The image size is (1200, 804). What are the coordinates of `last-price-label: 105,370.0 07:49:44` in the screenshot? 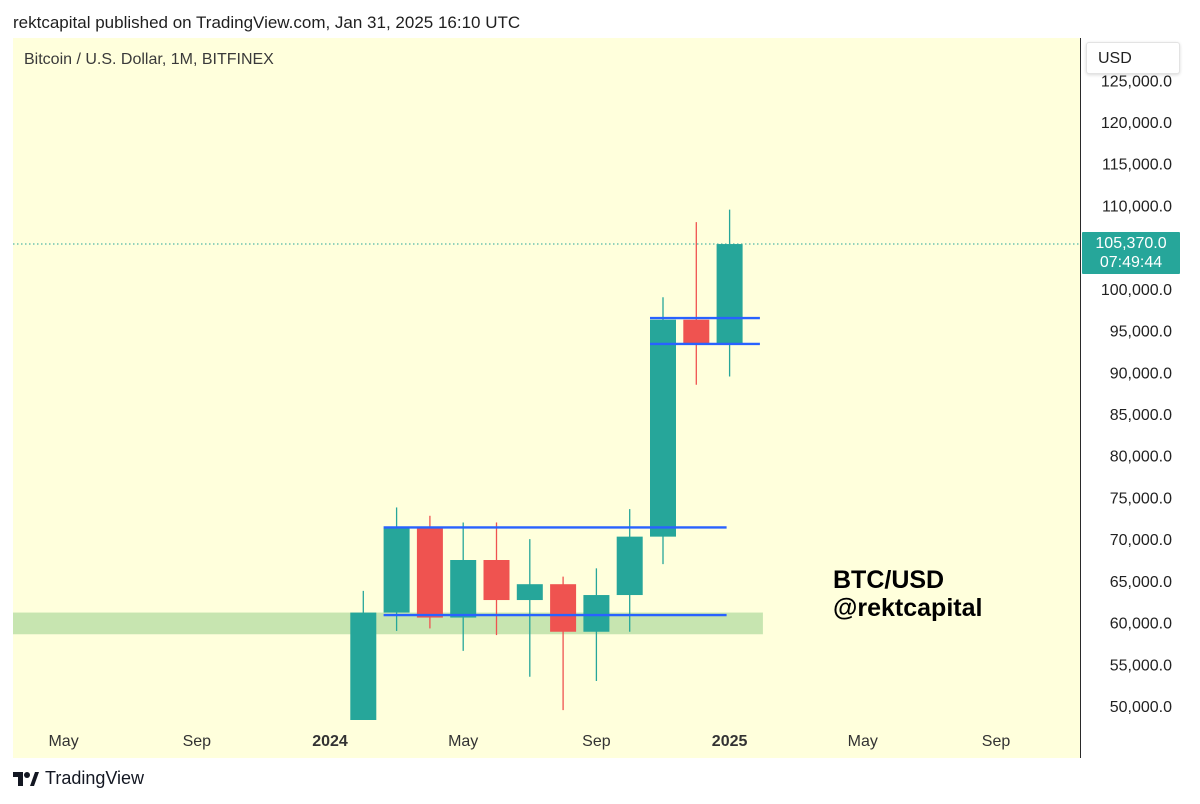 It's located at (1131, 253).